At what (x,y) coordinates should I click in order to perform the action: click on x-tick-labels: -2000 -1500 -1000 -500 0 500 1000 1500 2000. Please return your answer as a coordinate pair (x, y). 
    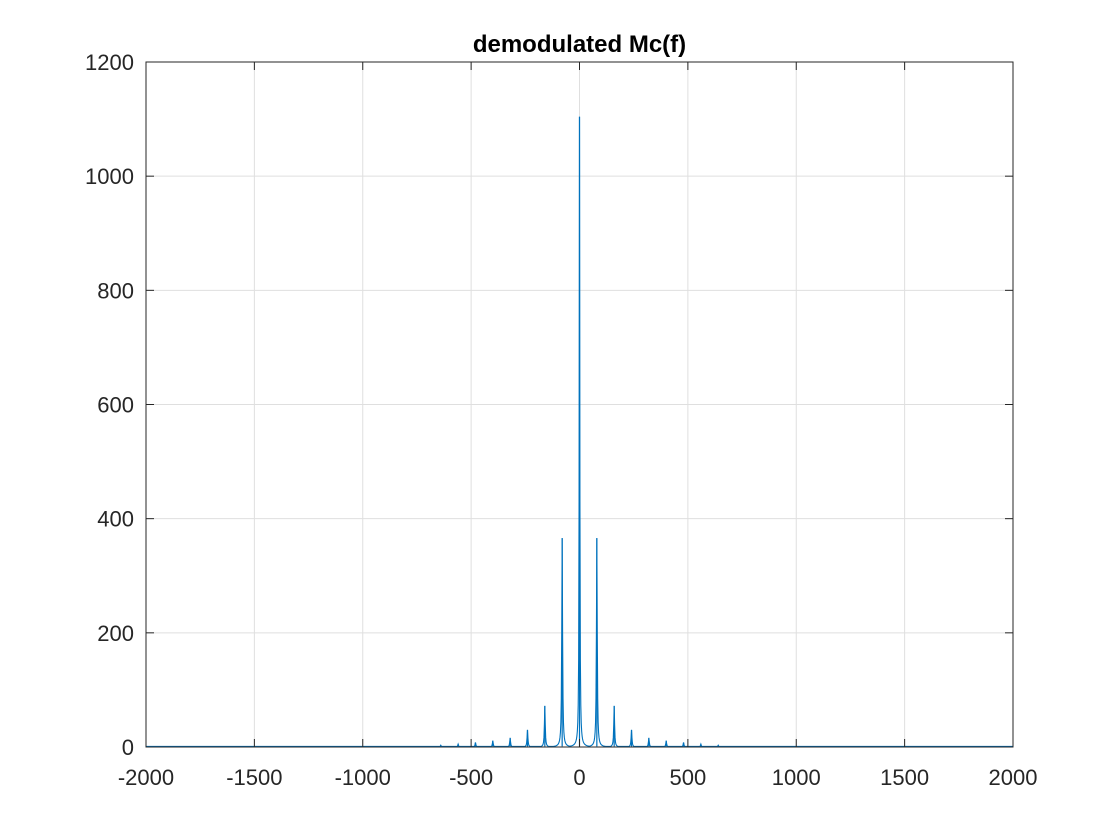
    Looking at the image, I should click on (578, 777).